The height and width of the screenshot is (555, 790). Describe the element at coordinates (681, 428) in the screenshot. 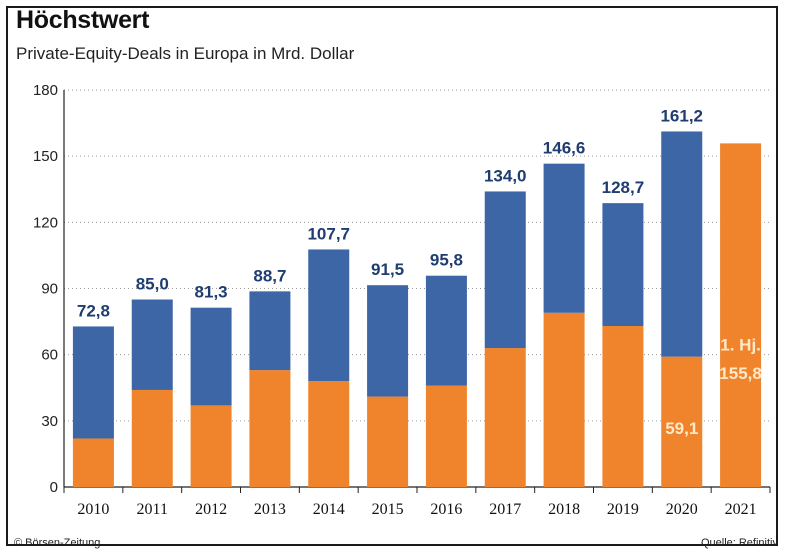

I see `inner-data-label: 59,1` at that location.